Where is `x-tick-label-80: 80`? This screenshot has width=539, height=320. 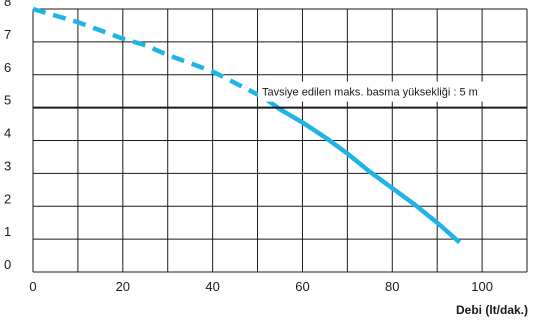 x-tick-label-80: 80 is located at coordinates (392, 286).